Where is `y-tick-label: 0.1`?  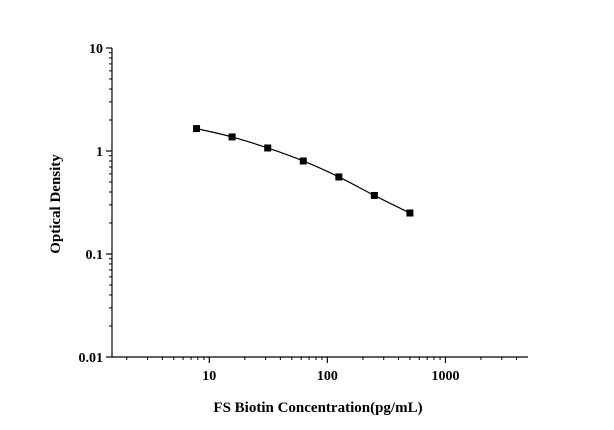
y-tick-label: 0.1 is located at coordinates (95, 255).